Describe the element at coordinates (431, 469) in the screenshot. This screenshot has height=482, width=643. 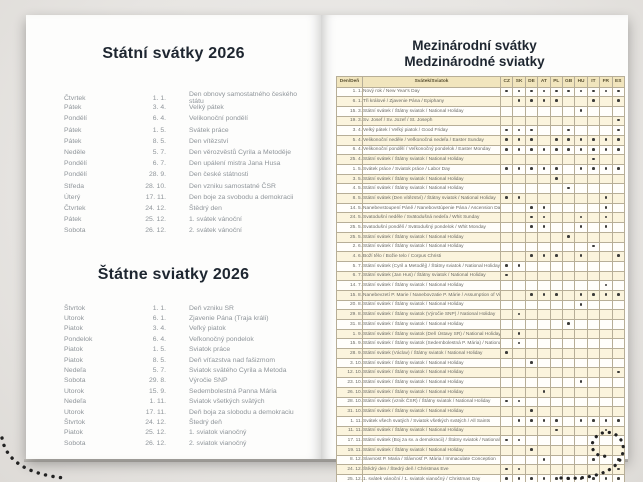
I see `holiday-name-cell: Štědrý den / Štedrý deň / Christmas Eve` at that location.